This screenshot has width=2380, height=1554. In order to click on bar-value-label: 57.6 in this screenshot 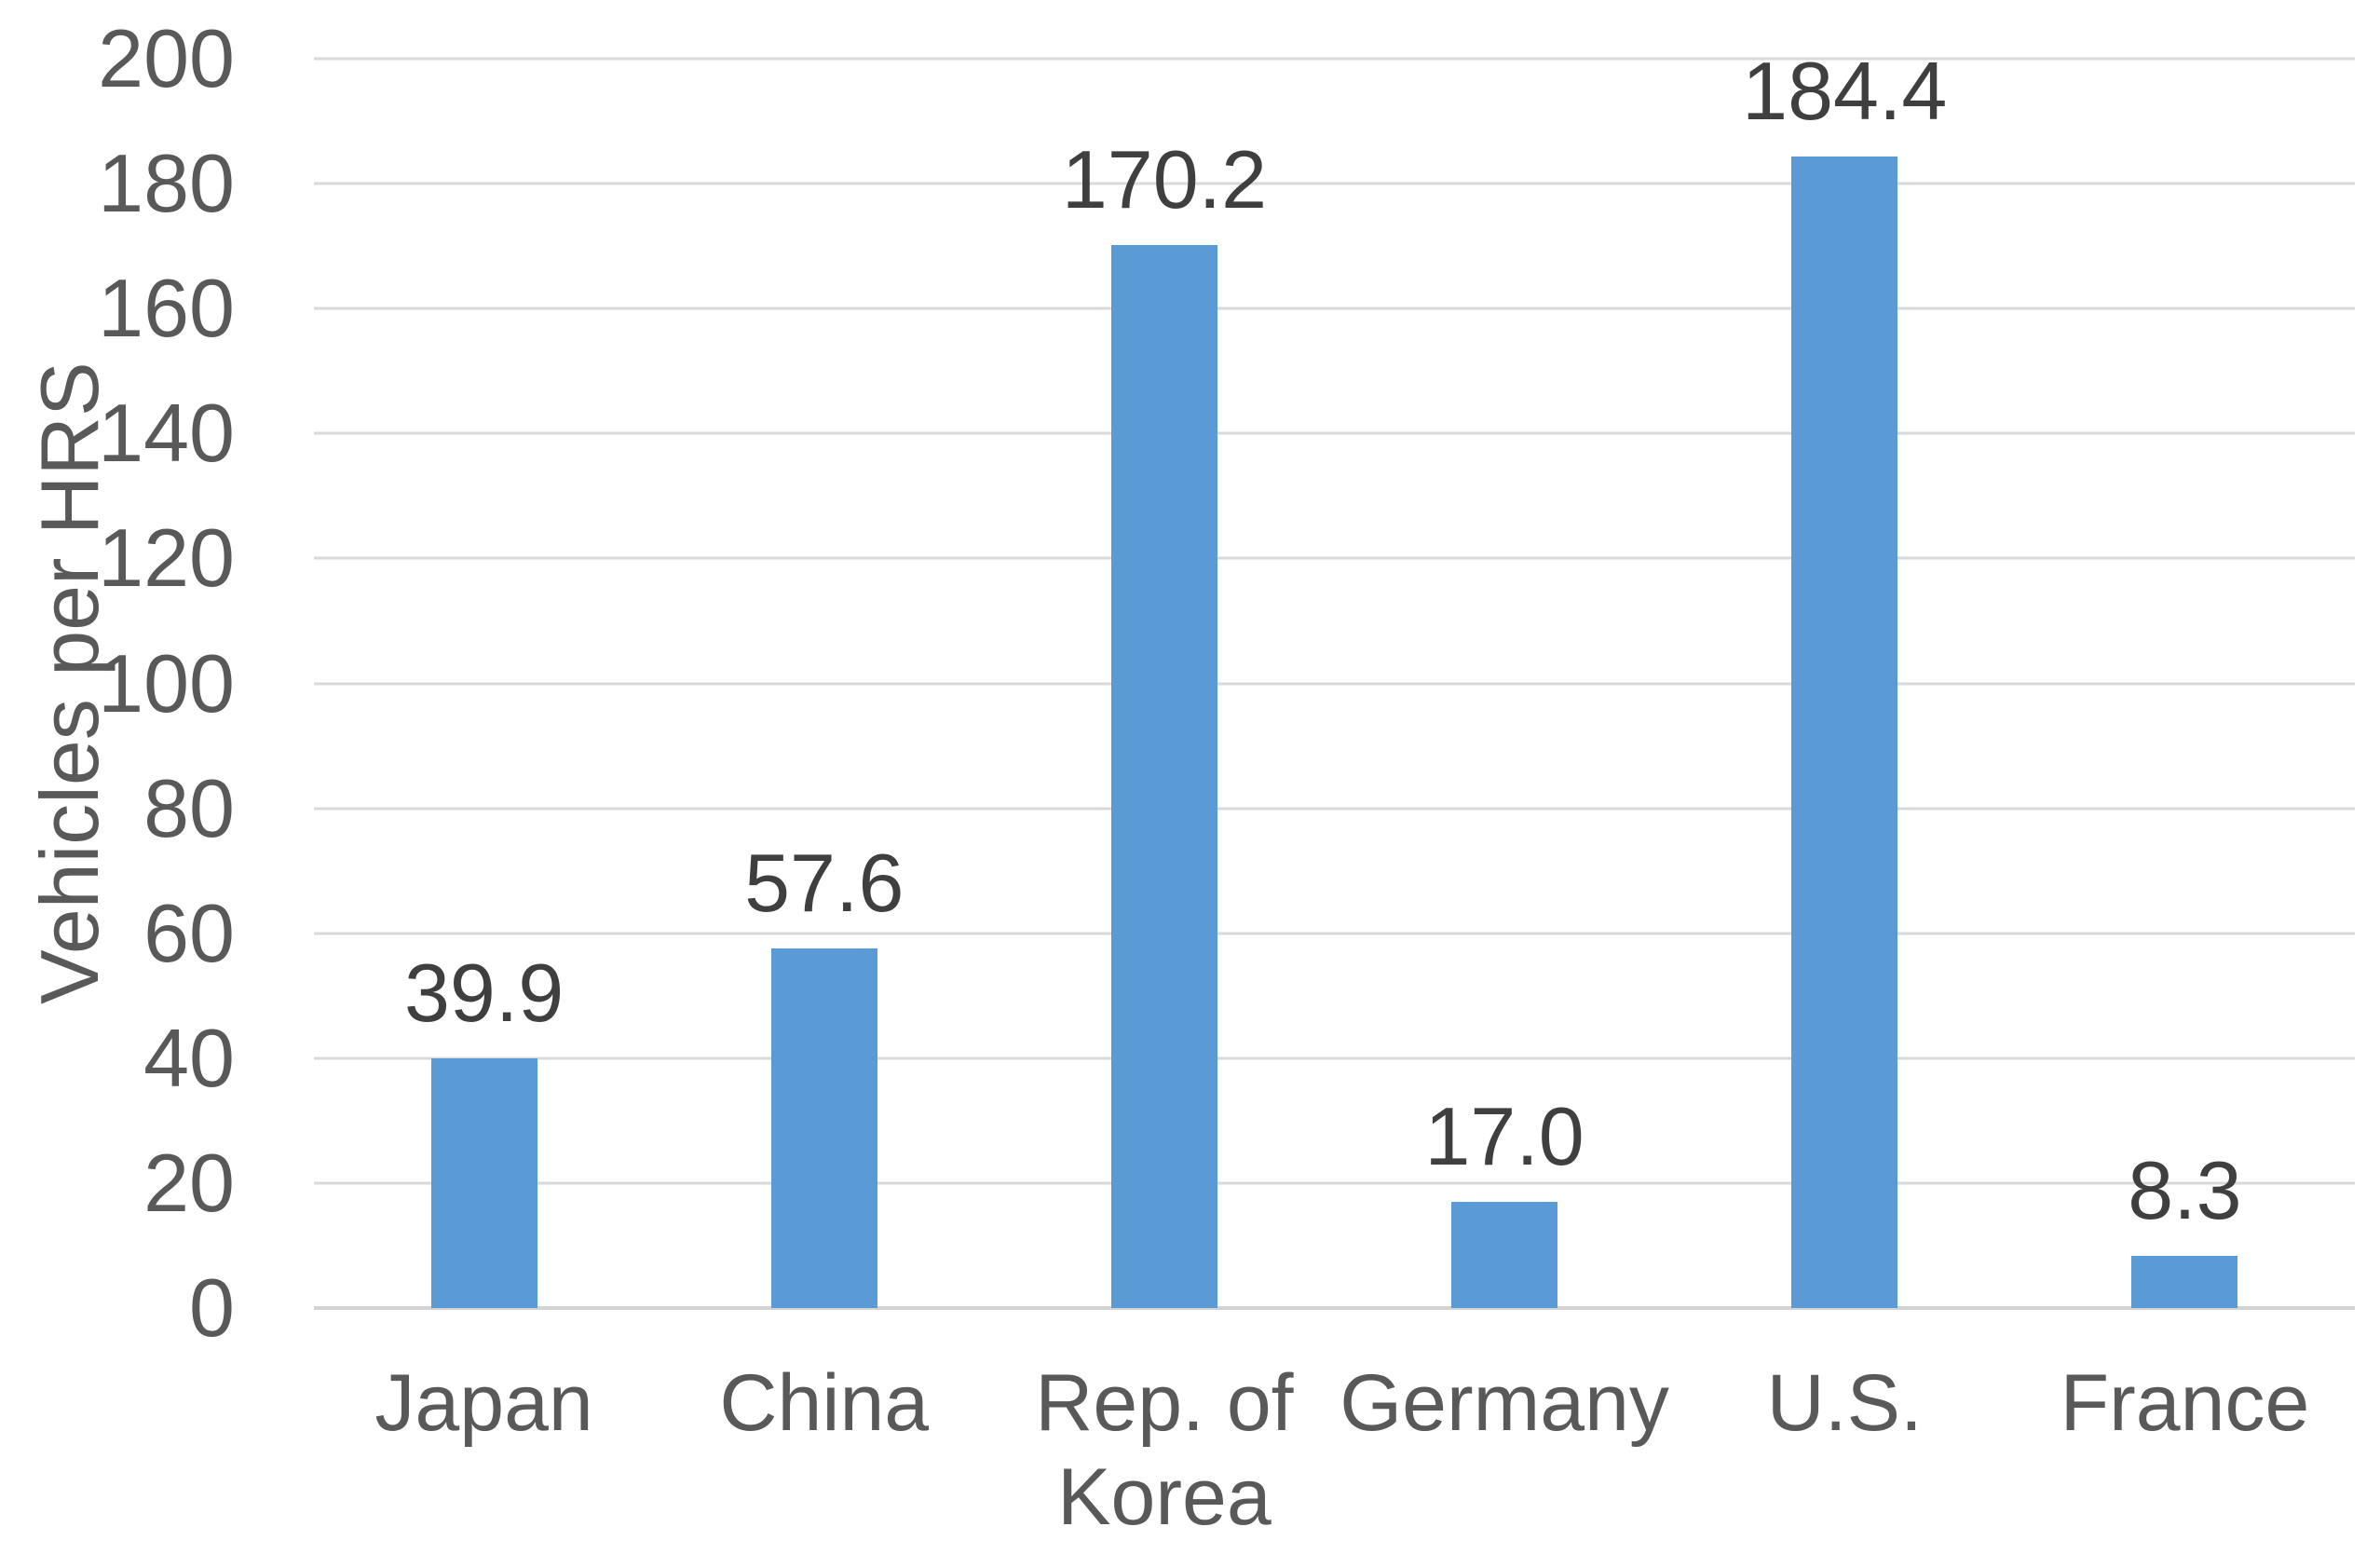, I will do `click(824, 882)`.